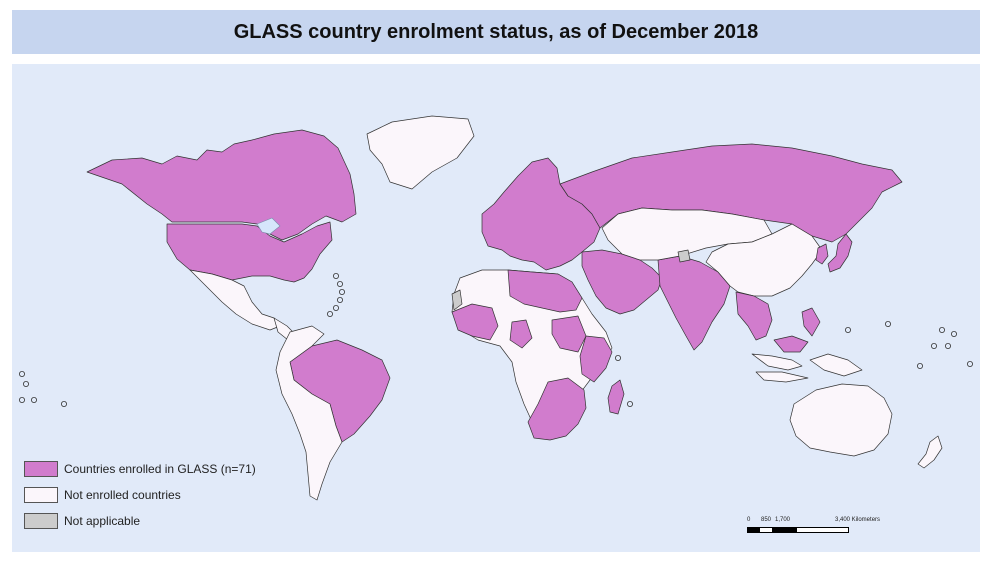 This screenshot has height=565, width=992. I want to click on region-other-south-america, so click(309, 413).